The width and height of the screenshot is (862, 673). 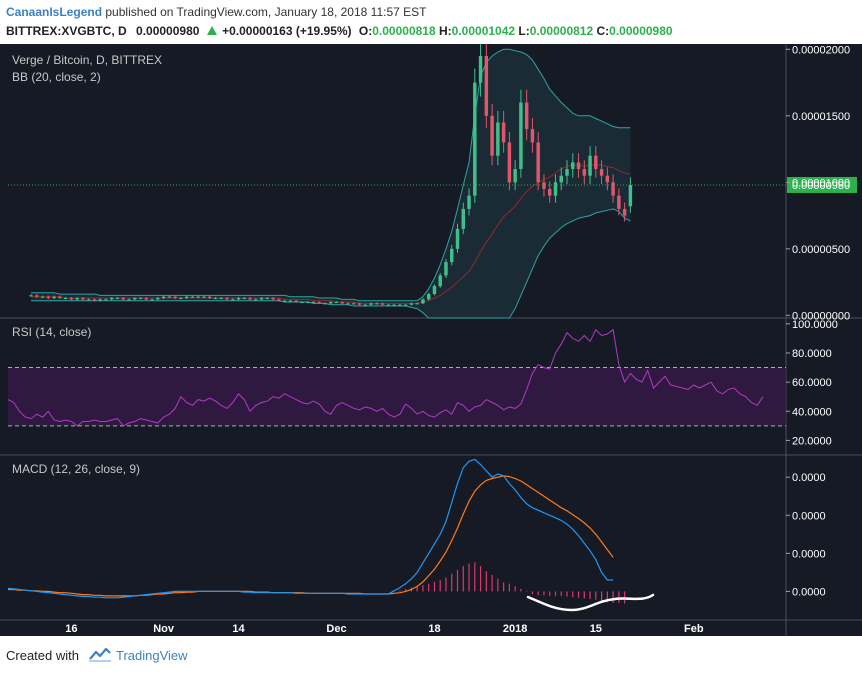 What do you see at coordinates (238, 629) in the screenshot?
I see `date-axis-label: 14` at bounding box center [238, 629].